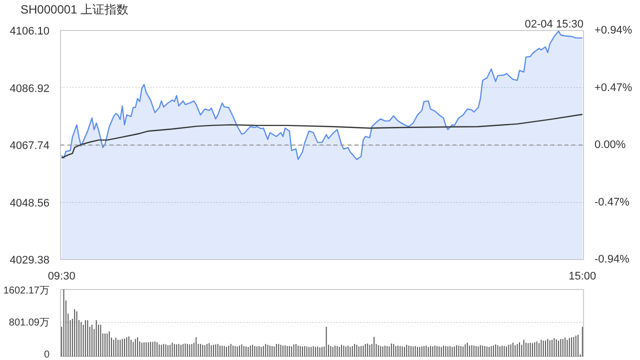  I want to click on y-tick-label: 1602.17万, so click(26, 291).